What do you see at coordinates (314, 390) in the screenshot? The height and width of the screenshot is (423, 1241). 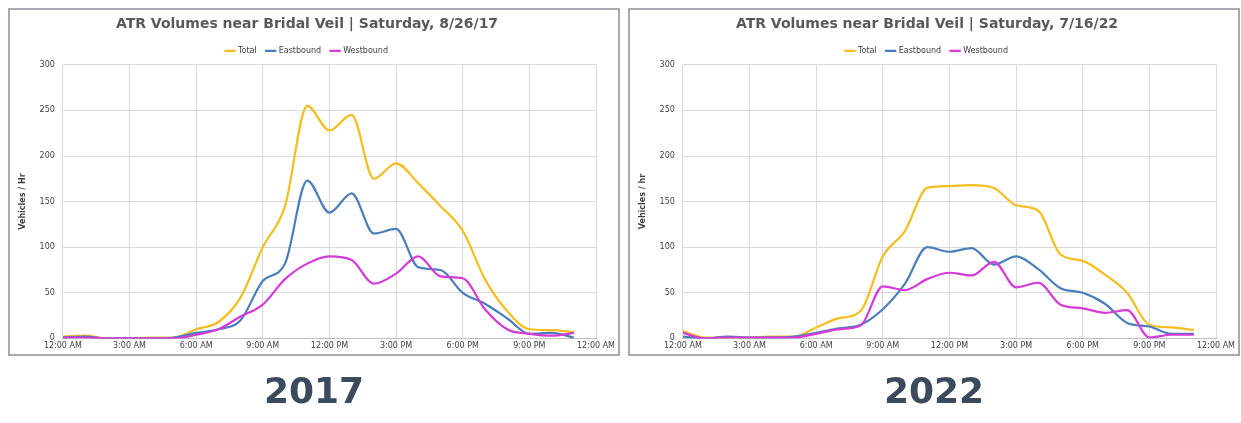 I see `text: 2017` at bounding box center [314, 390].